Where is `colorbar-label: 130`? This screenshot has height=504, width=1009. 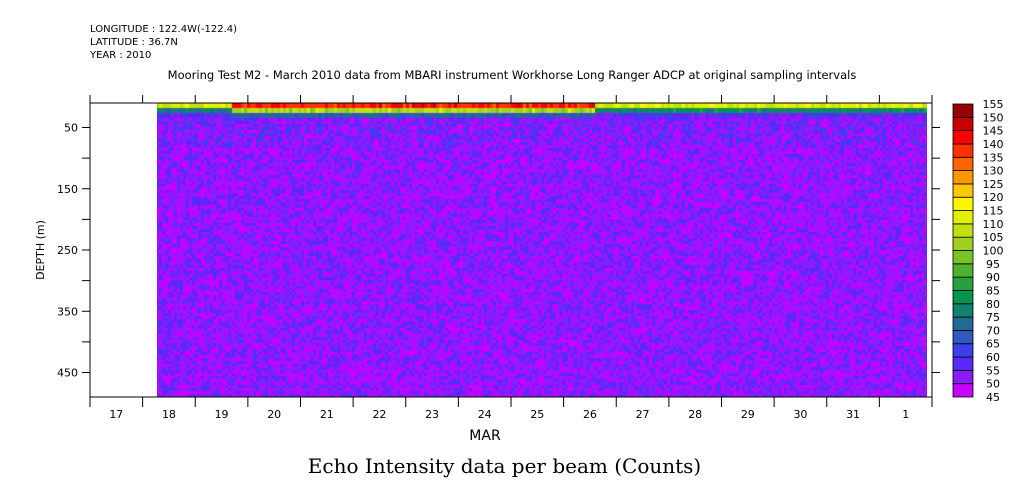 colorbar-label: 130 is located at coordinates (993, 171).